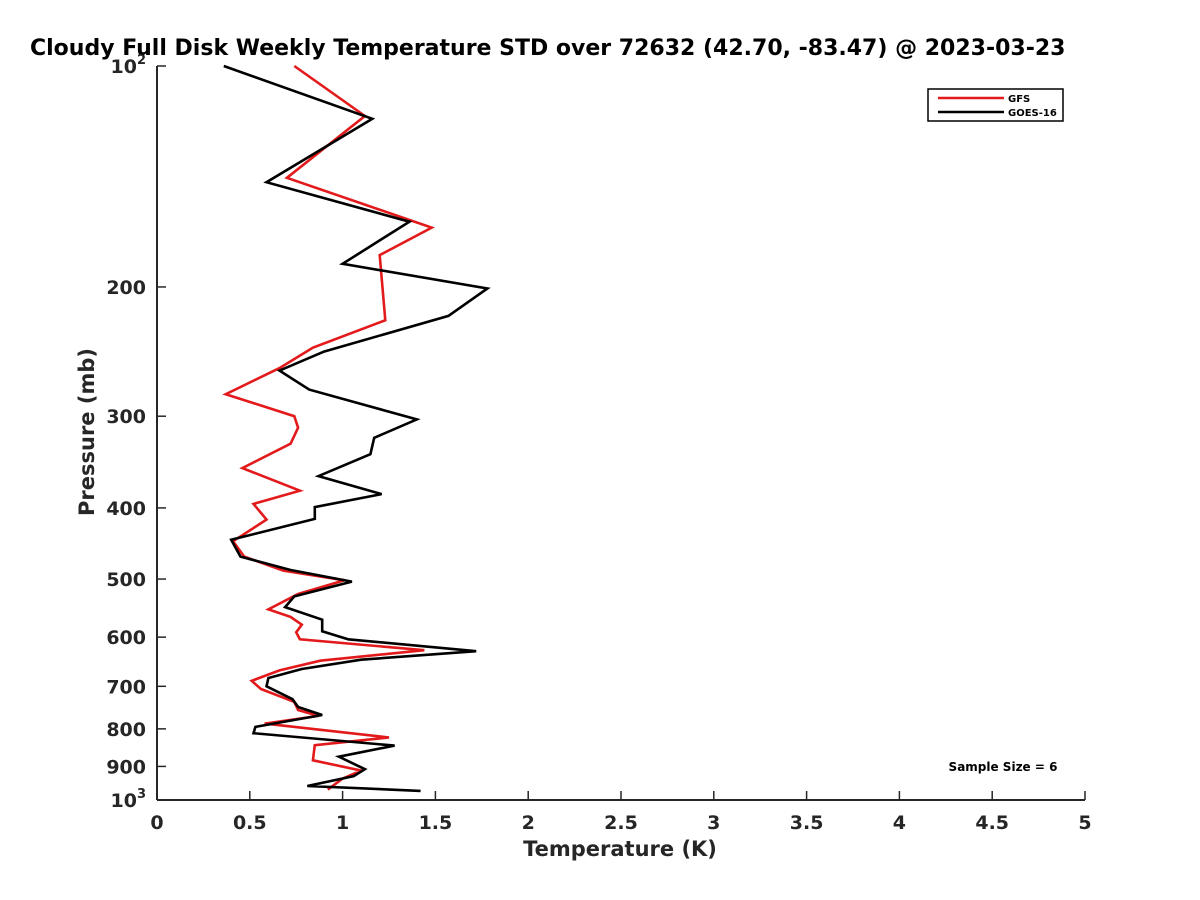 The width and height of the screenshot is (1200, 900). What do you see at coordinates (126, 767) in the screenshot?
I see `y-tick-label: 900` at bounding box center [126, 767].